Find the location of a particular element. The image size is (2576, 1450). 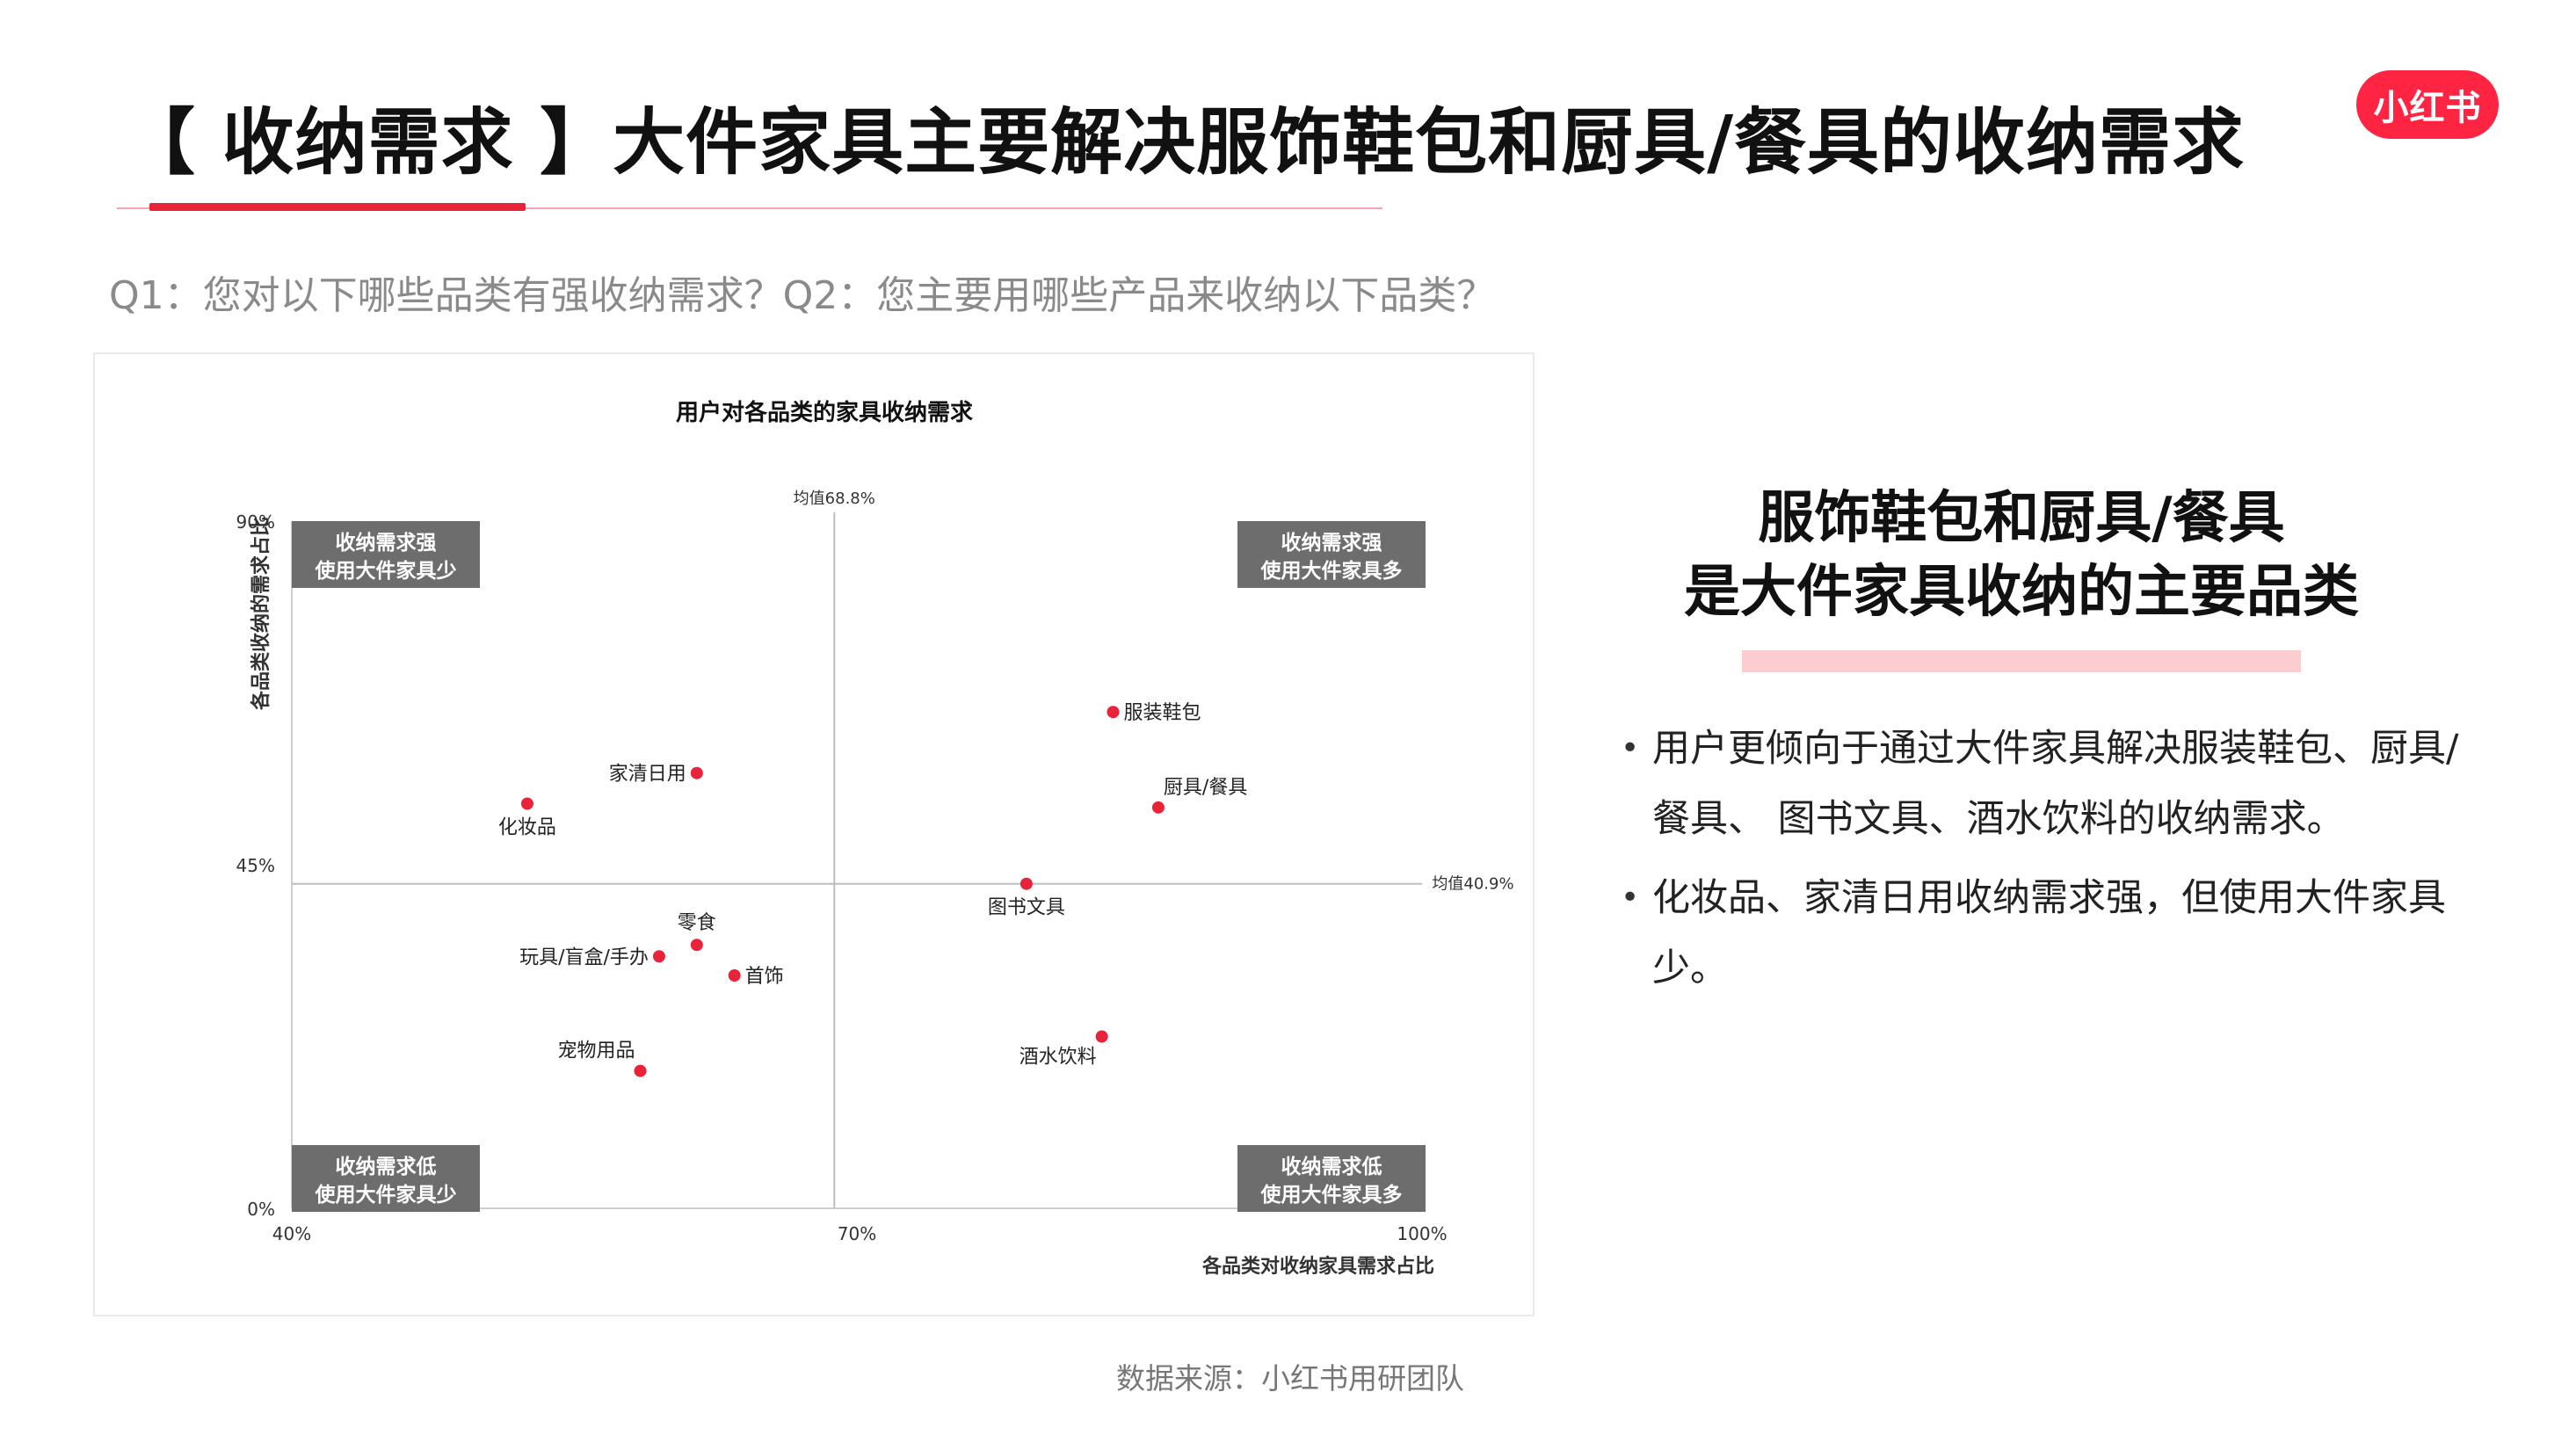

x-axis-label: 各品类对收纳家具需求占比 is located at coordinates (1317, 1267).